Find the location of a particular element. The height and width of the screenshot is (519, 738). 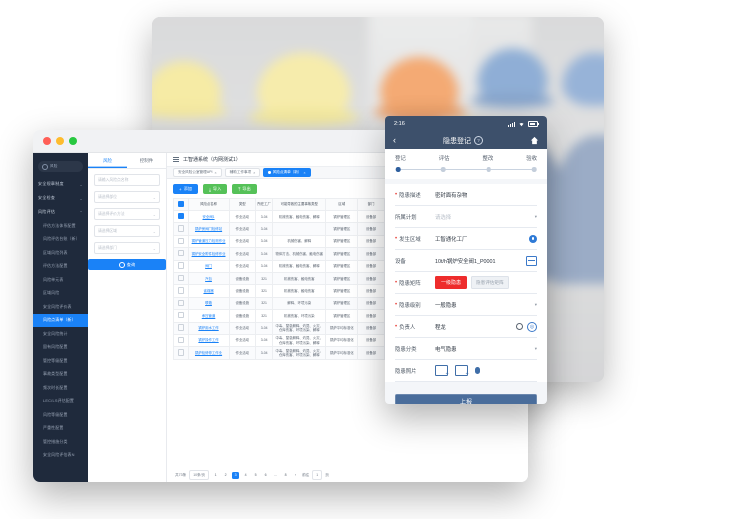

back-icon: ‹ is located at coordinates (394, 140).